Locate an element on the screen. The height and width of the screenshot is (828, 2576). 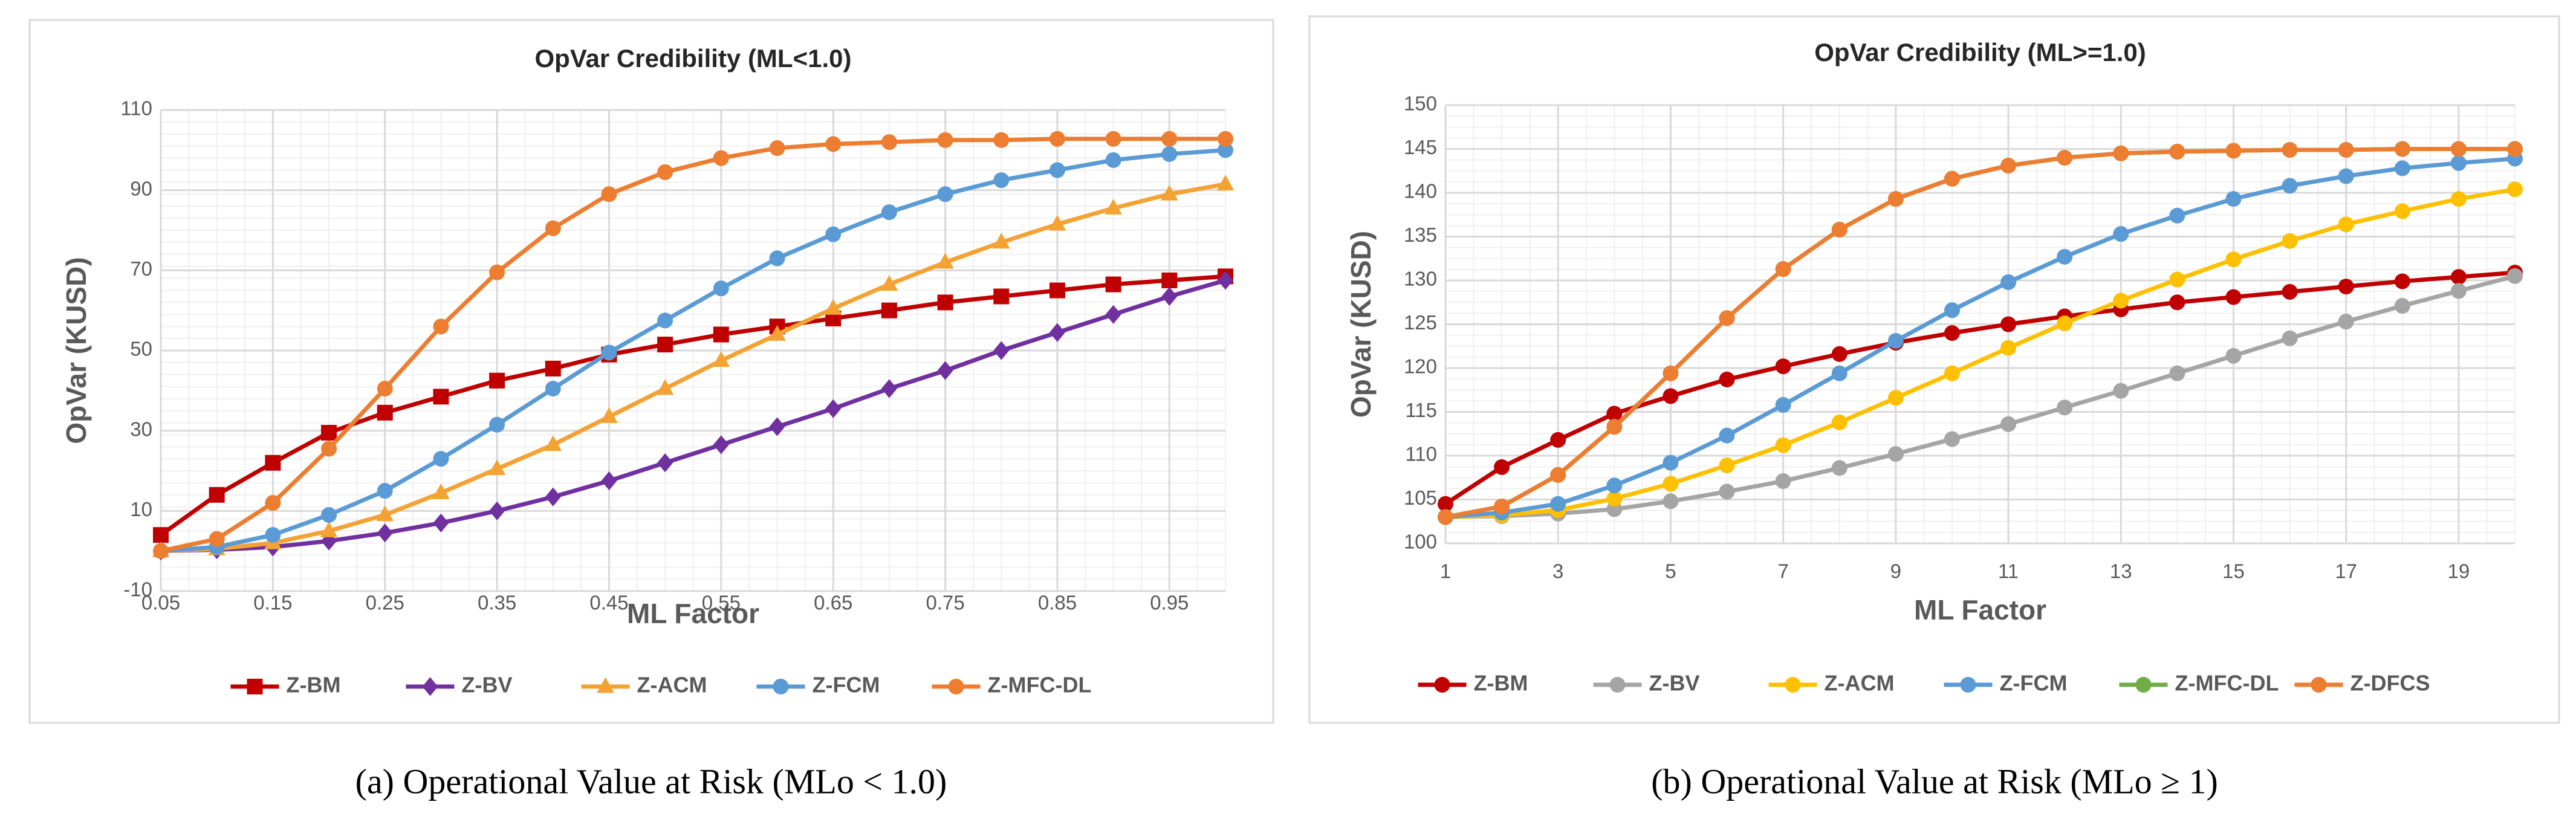
chart-title: OpVar Credibility (ML>=1.0) is located at coordinates (1980, 52).